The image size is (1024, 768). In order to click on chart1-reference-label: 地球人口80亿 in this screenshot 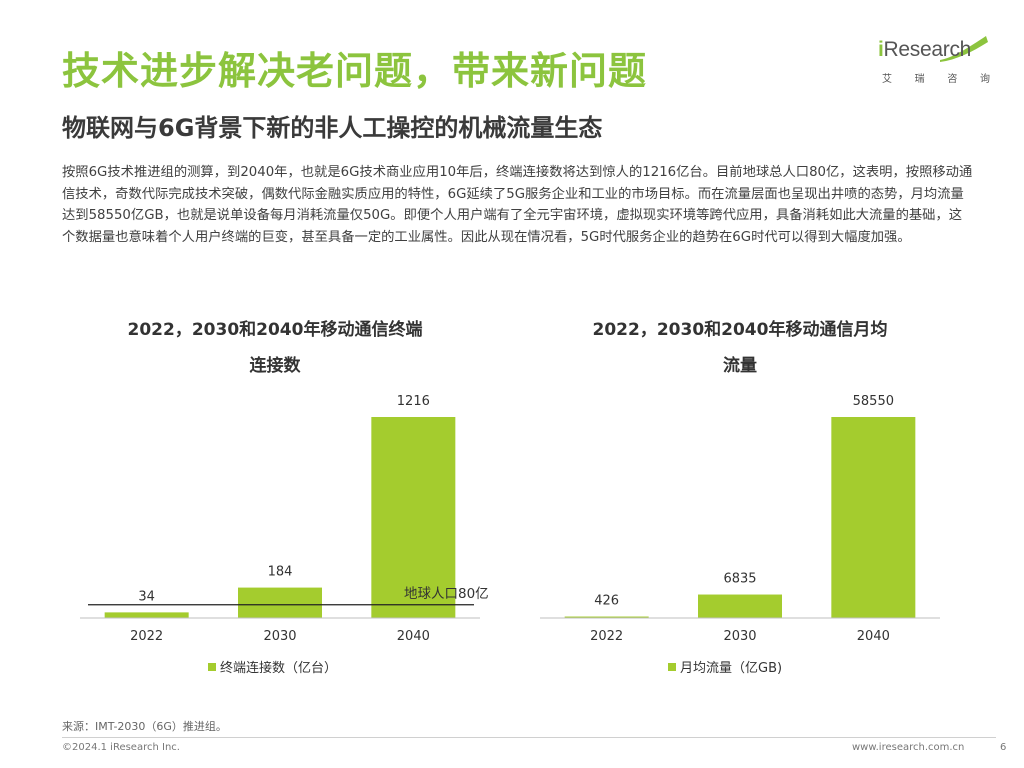, I will do `click(446, 594)`.